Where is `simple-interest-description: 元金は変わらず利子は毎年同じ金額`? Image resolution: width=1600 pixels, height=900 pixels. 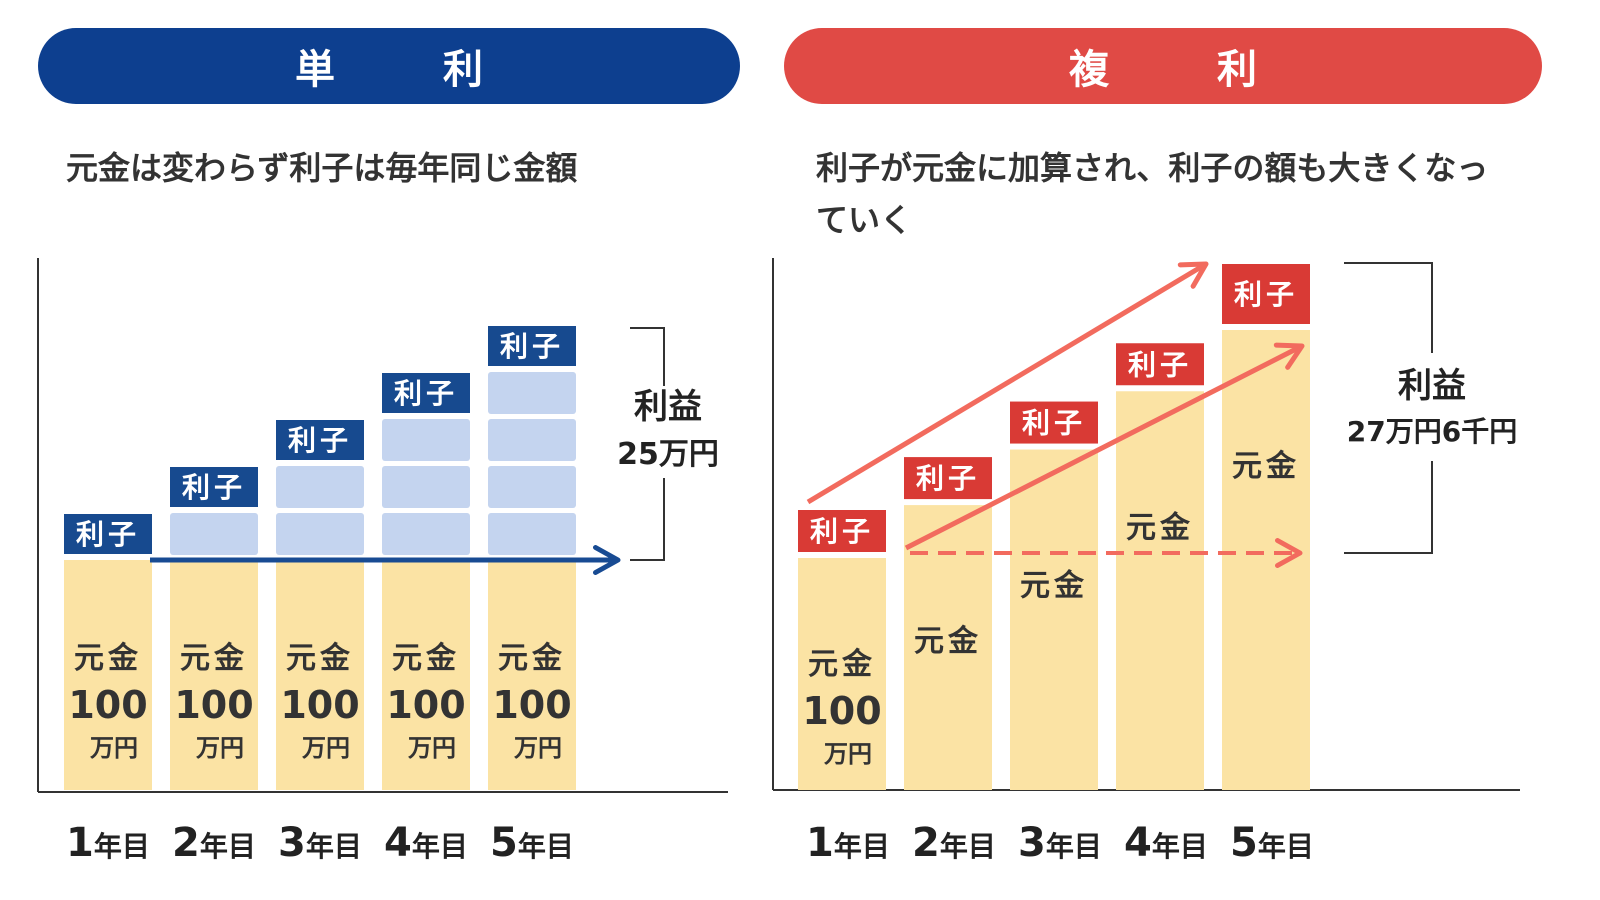
simple-interest-description: 元金は変わらず利子は毎年同じ金額 is located at coordinates (322, 168).